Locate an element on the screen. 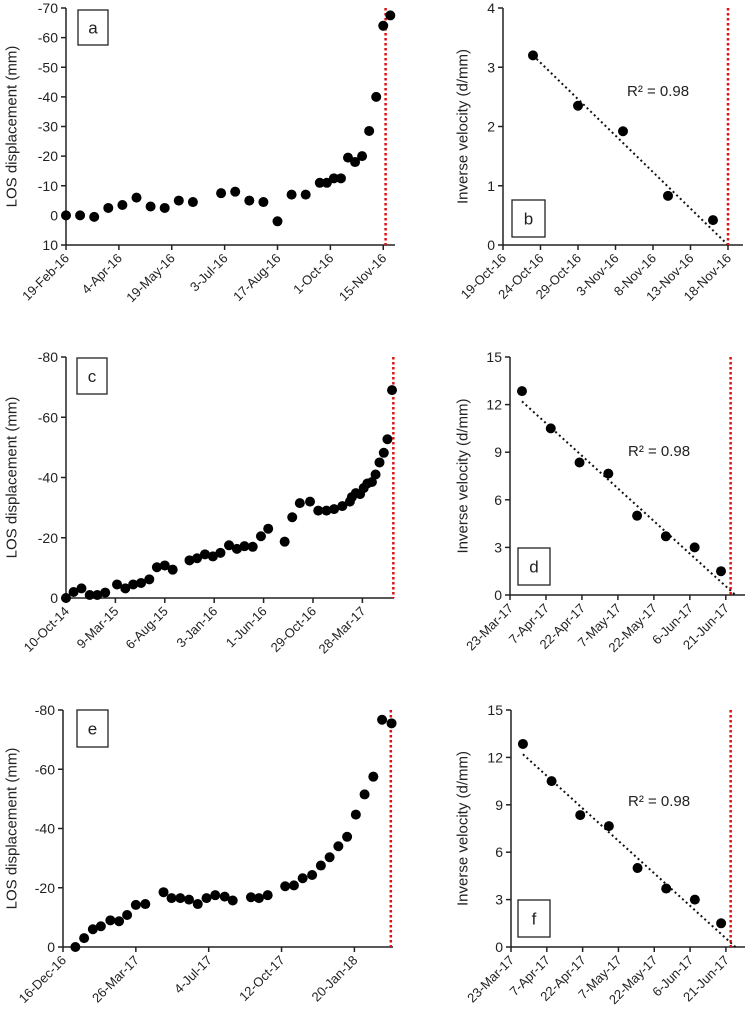 The height and width of the screenshot is (1030, 746). panel-label: e is located at coordinates (92, 729).